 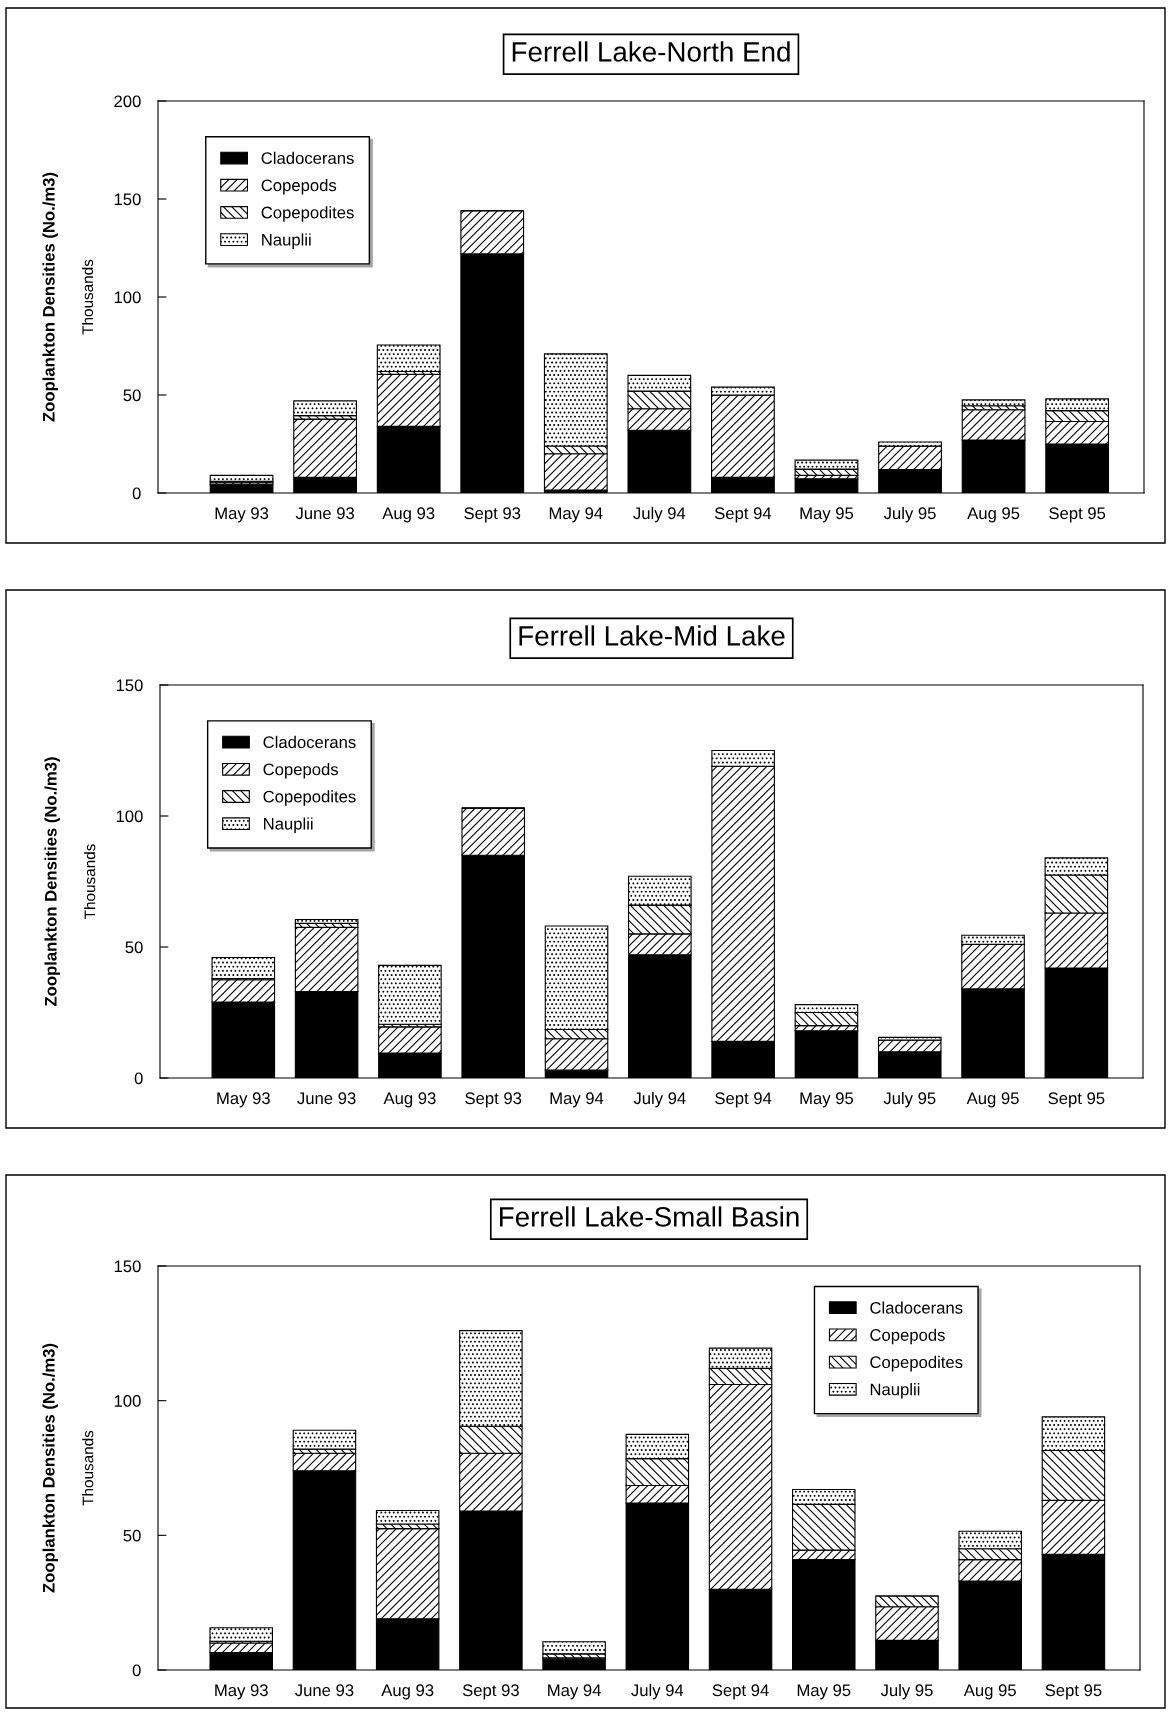 I want to click on y-tick-label: 200, so click(x=127, y=101).